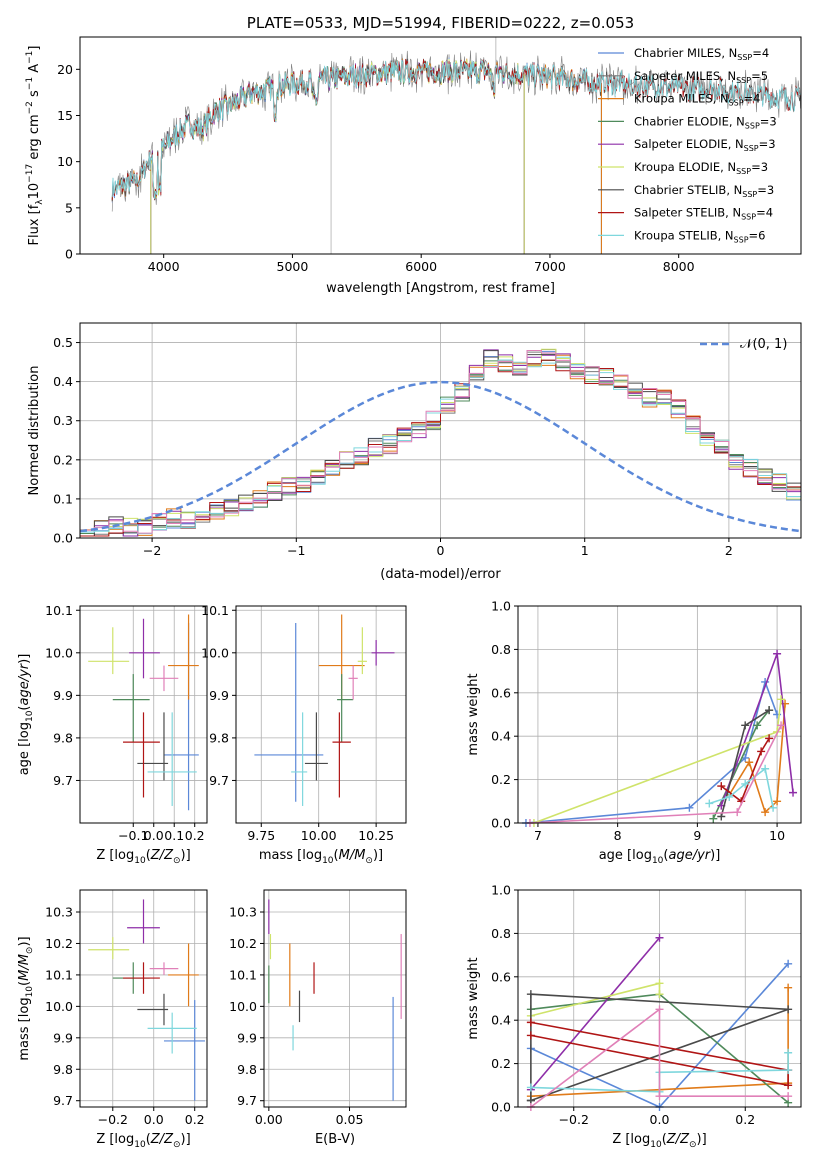 The height and width of the screenshot is (1174, 819). Describe the element at coordinates (501, 779) in the screenshot. I see `y-tick-label: 0.2` at that location.